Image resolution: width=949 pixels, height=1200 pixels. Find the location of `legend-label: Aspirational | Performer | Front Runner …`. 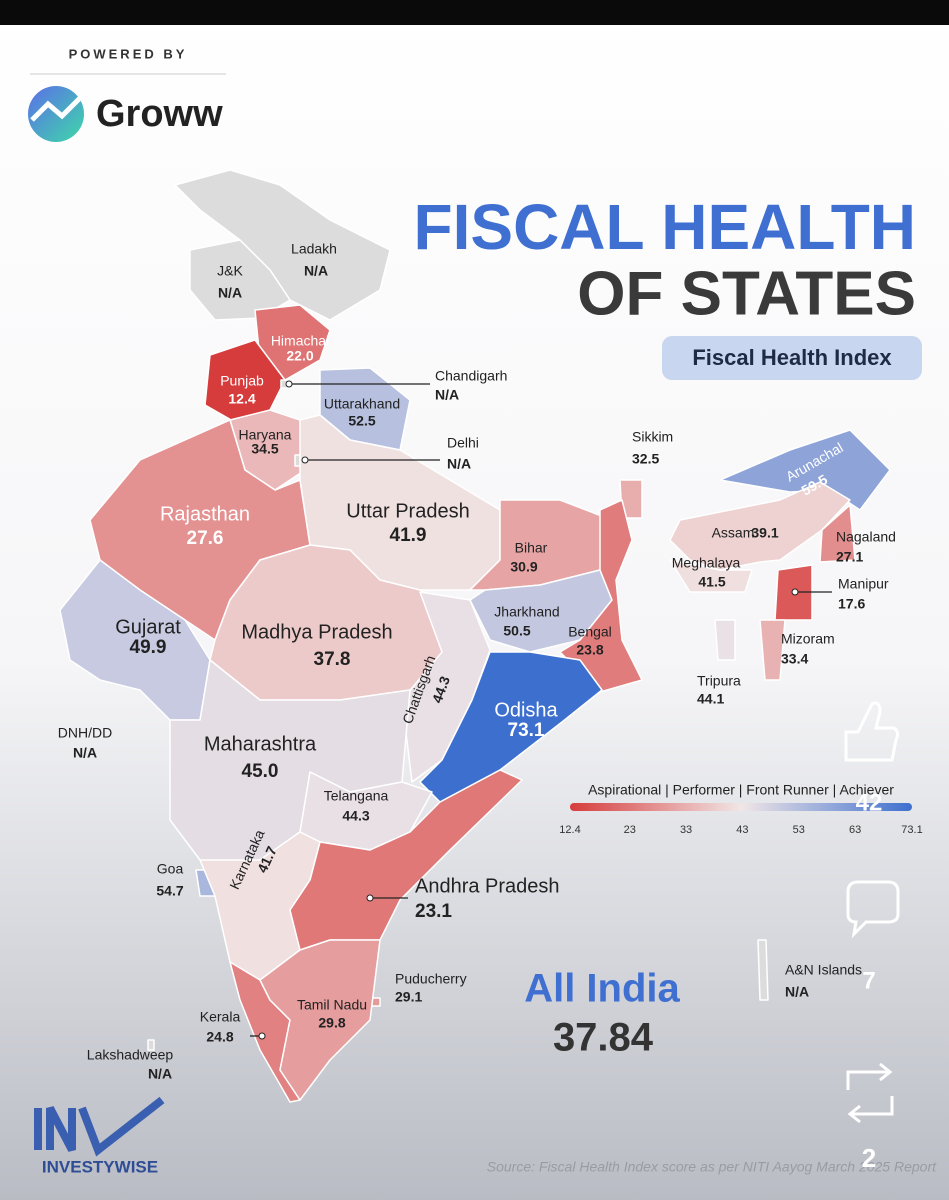

legend-label: Aspirational | Performer | Front Runner … is located at coordinates (741, 790).